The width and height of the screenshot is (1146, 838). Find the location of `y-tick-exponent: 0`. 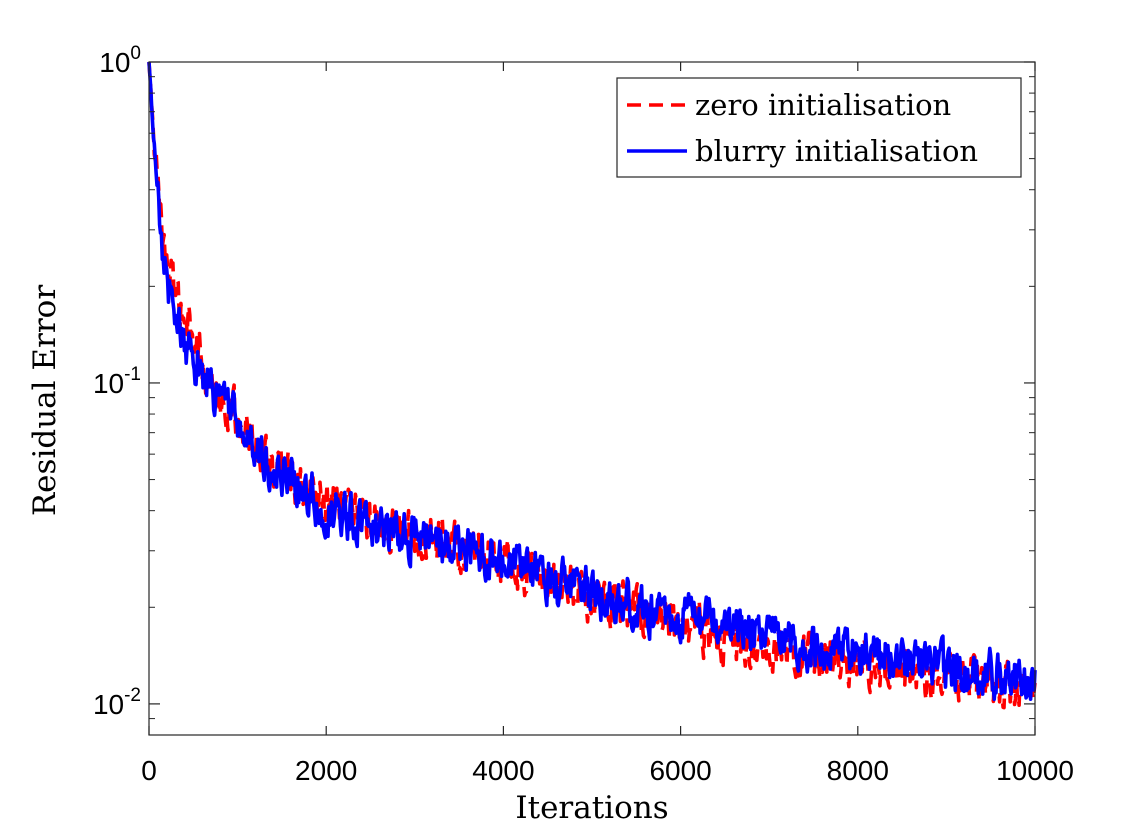

y-tick-exponent: 0 is located at coordinates (135, 53).